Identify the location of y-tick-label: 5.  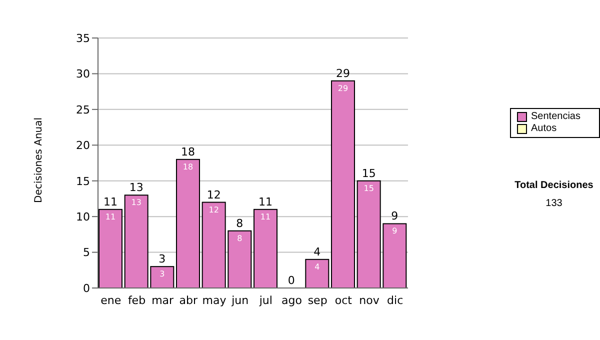
(86, 253).